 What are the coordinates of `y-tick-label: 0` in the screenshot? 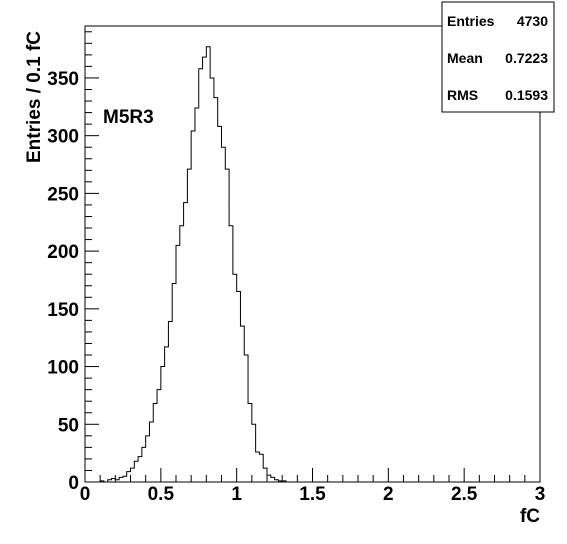 It's located at (73, 483).